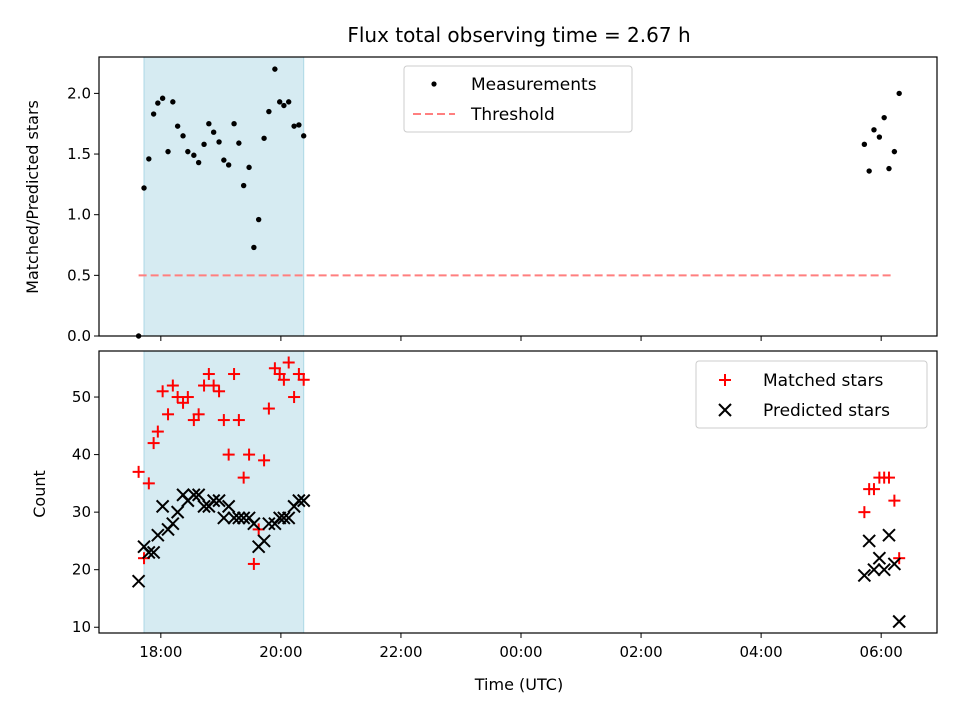 Image resolution: width=960 pixels, height=720 pixels. Describe the element at coordinates (81, 627) in the screenshot. I see `y-tick-label: 10` at that location.